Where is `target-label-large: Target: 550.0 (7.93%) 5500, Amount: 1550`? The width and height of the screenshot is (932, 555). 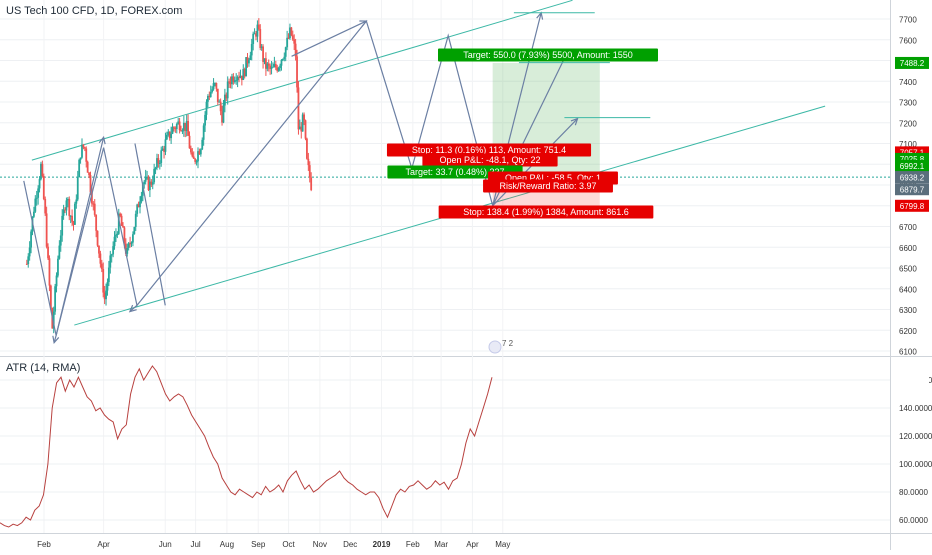 target-label-large: Target: 550.0 (7.93%) 5500, Amount: 1550 is located at coordinates (548, 55).